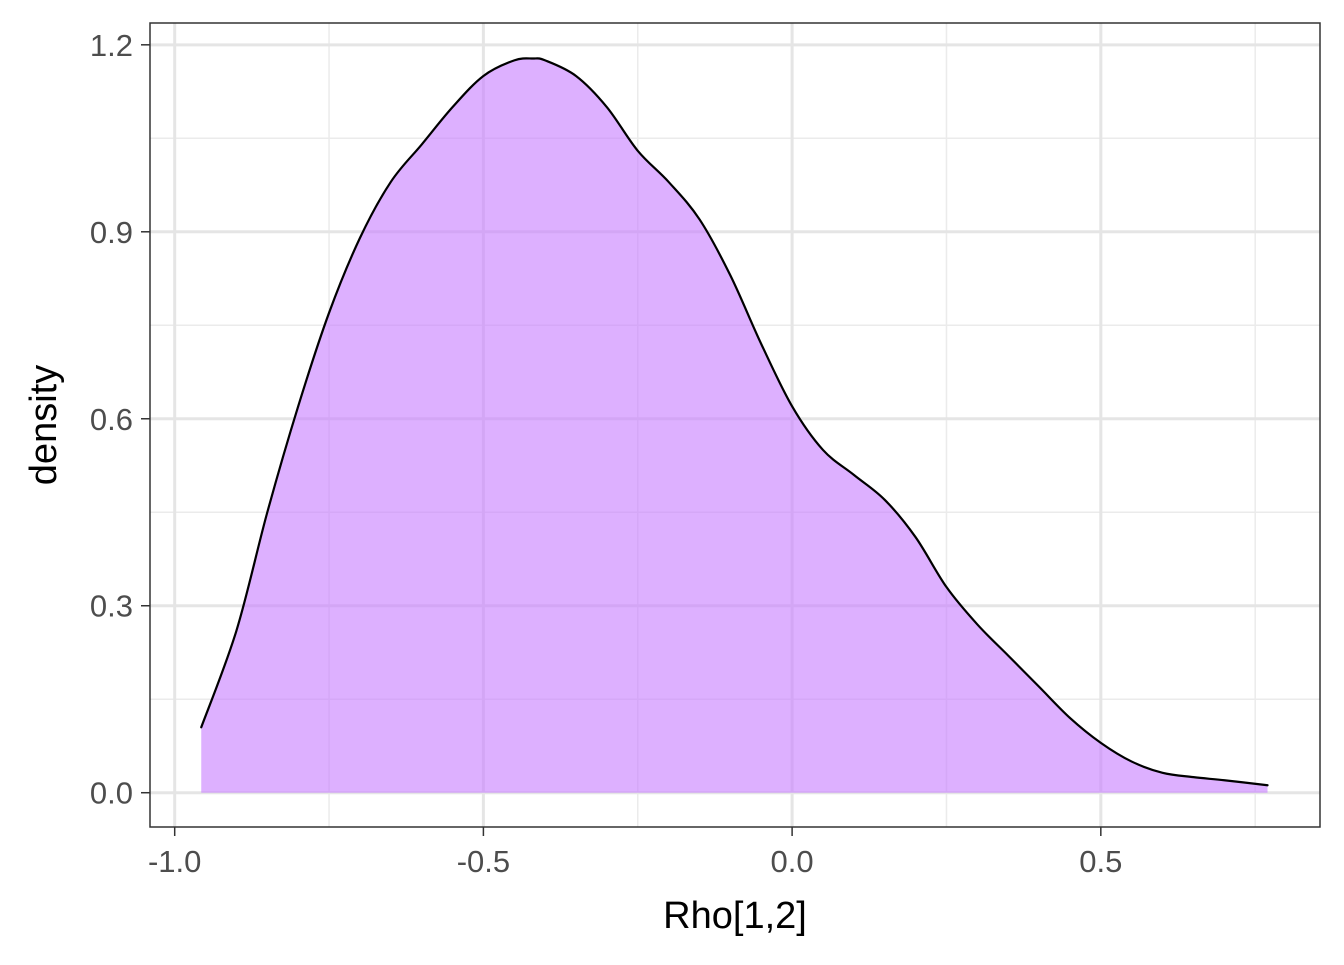 This screenshot has width=1344, height=965. What do you see at coordinates (111, 606) in the screenshot?
I see `y-tick-label: 0.3` at bounding box center [111, 606].